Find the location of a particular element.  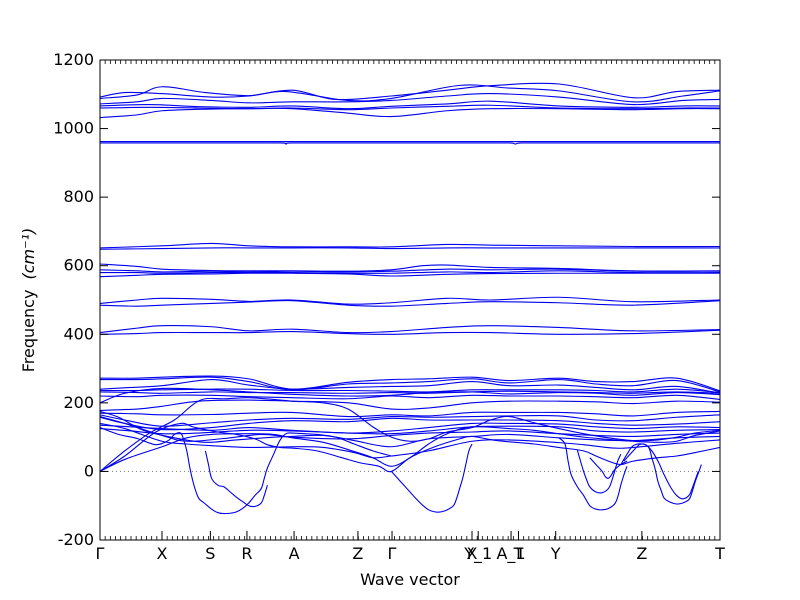

y-tick-label: 200 is located at coordinates (78, 402).